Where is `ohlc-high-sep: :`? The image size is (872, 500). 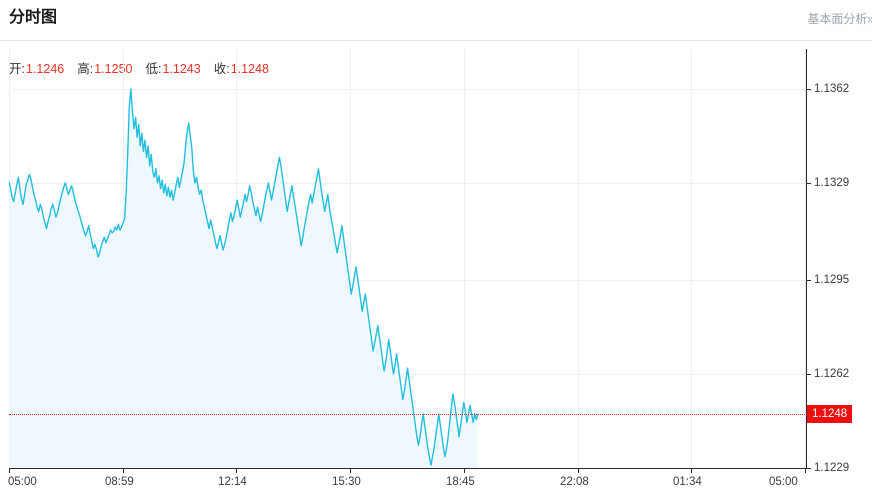 ohlc-high-sep: : is located at coordinates (91, 69).